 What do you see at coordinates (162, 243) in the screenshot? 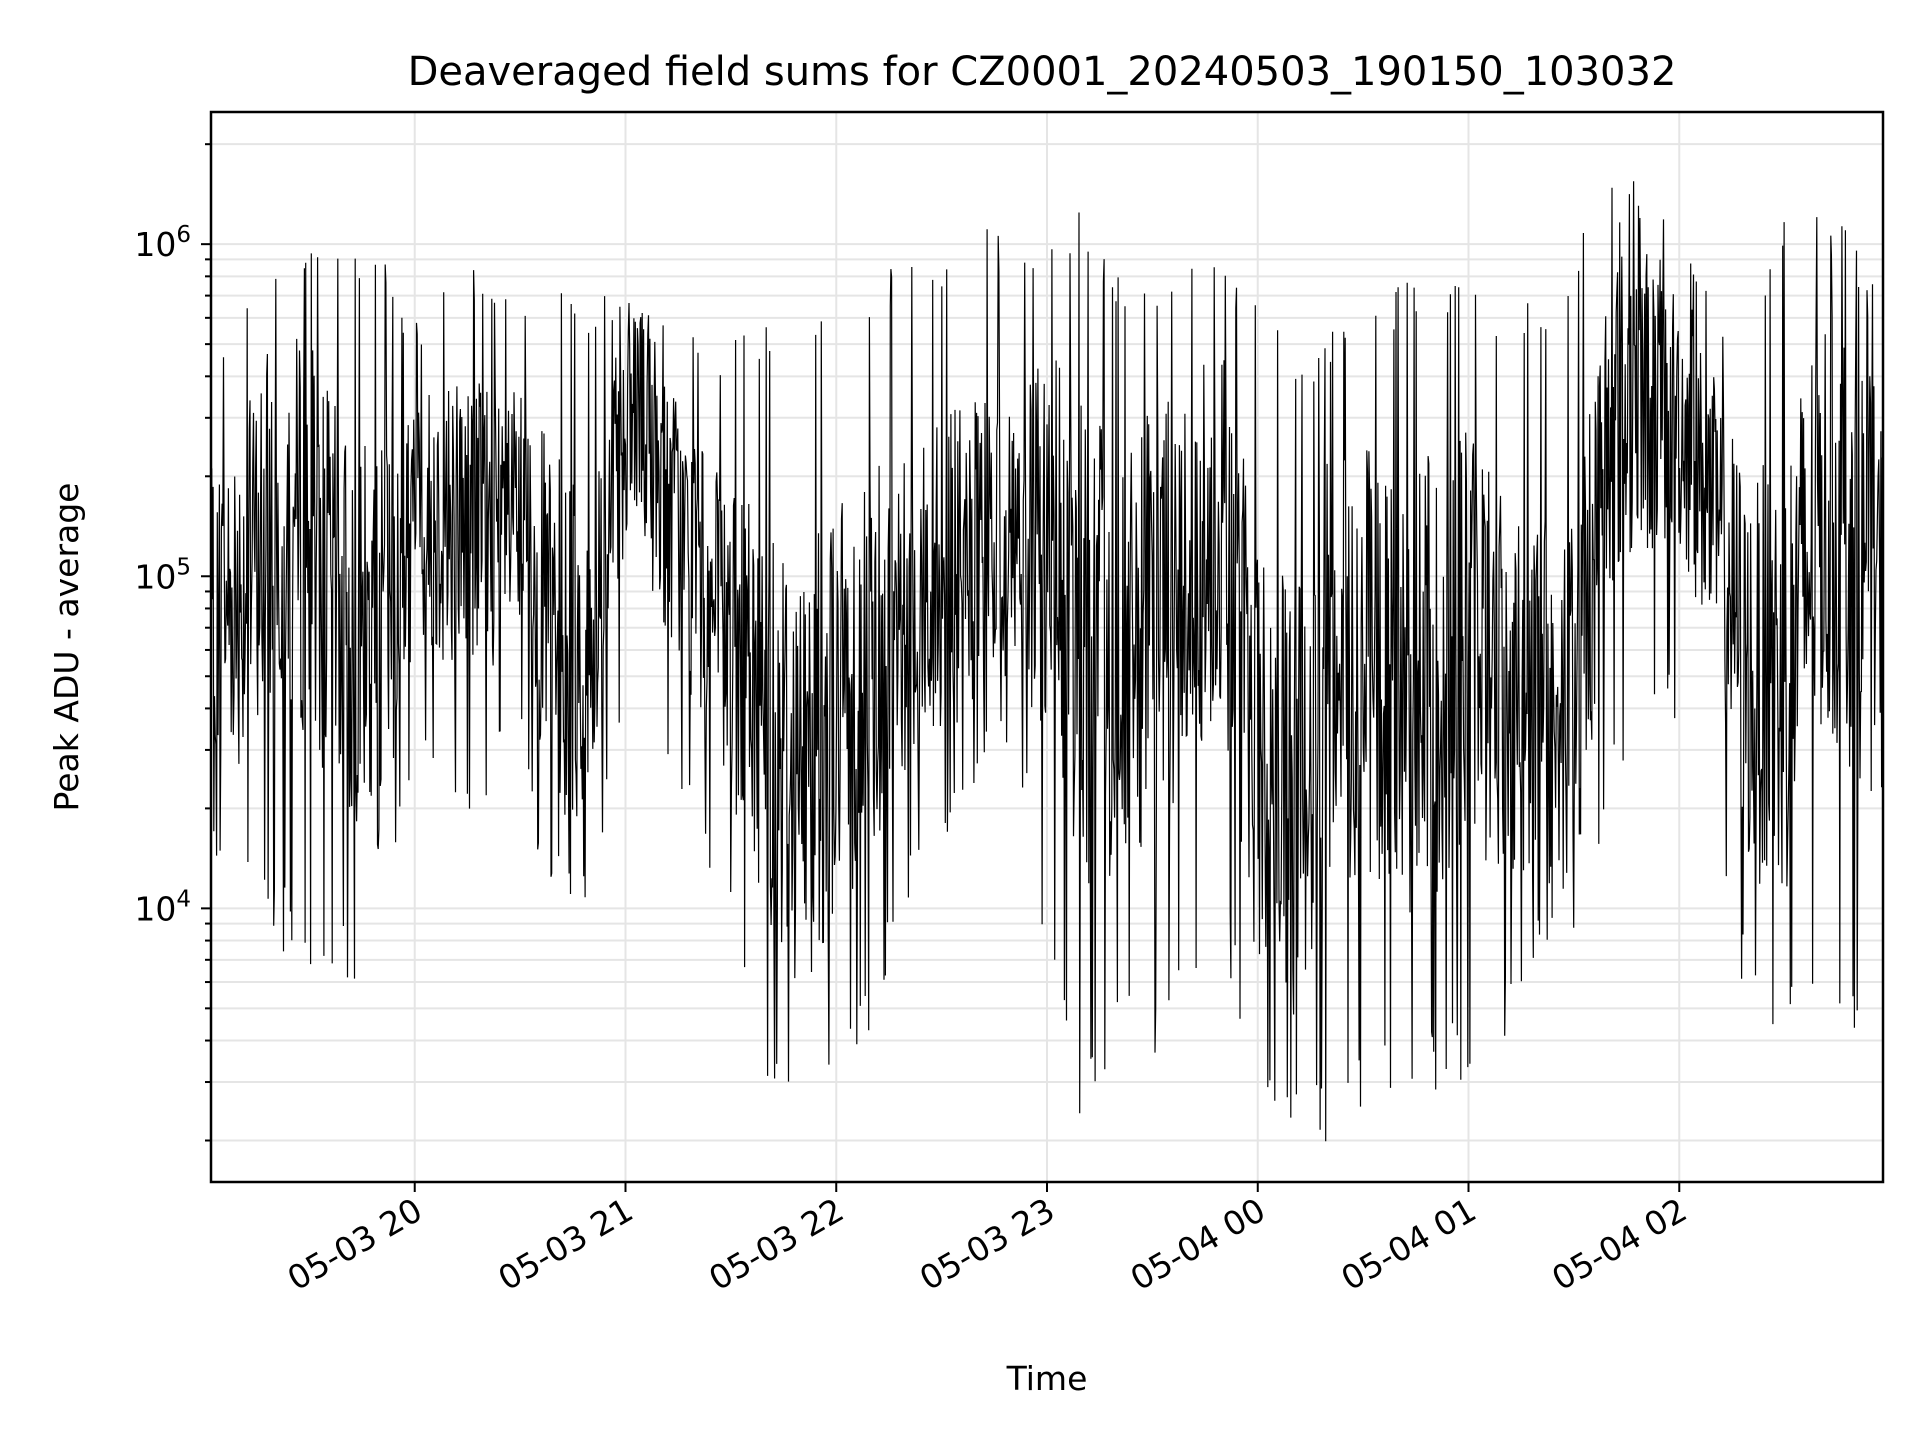
I see `y-tick-label: 106` at bounding box center [162, 243].